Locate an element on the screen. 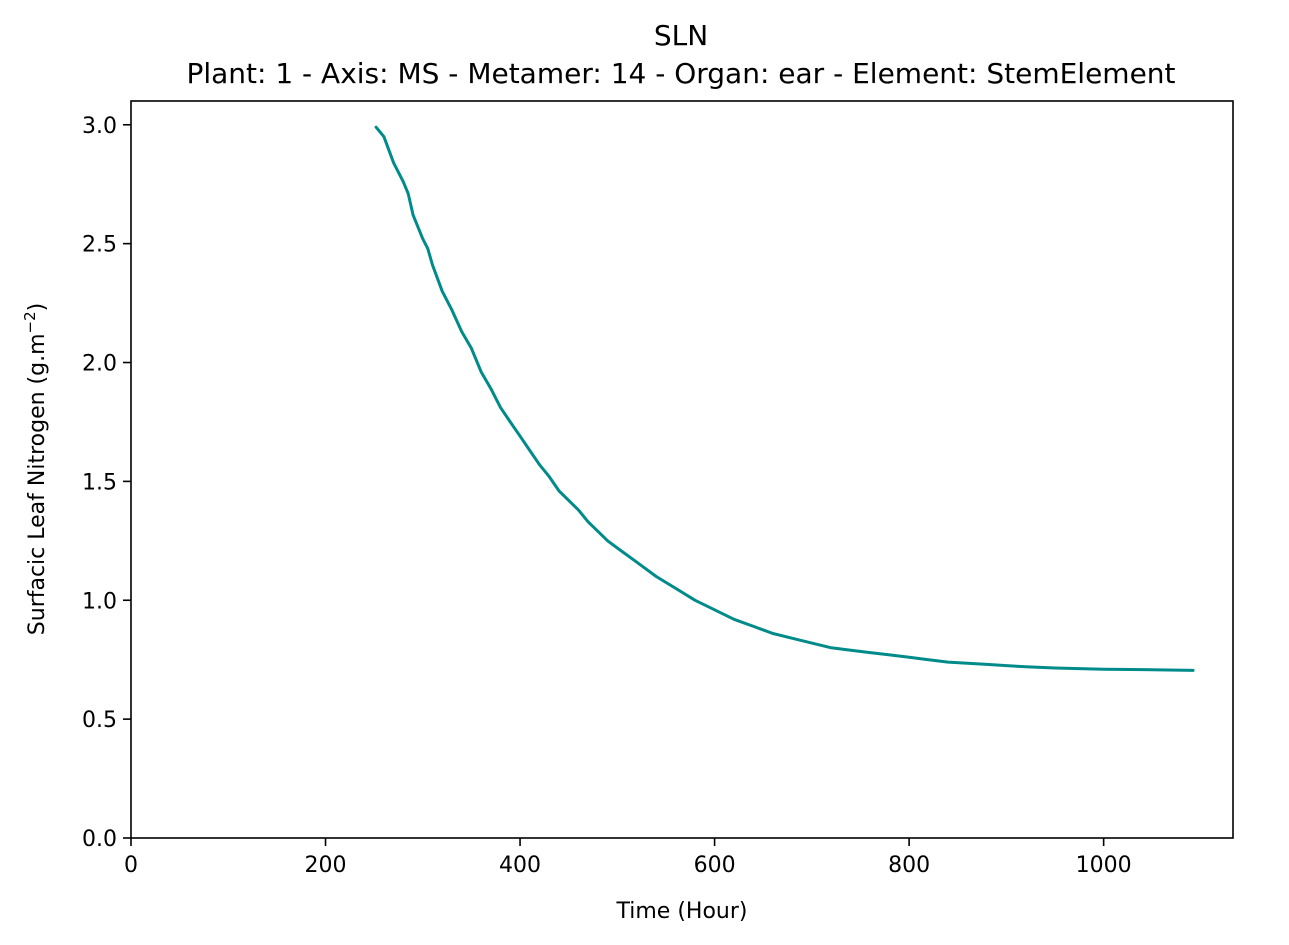 This screenshot has height=945, width=1289. x-tick-label: 400 is located at coordinates (520, 865).